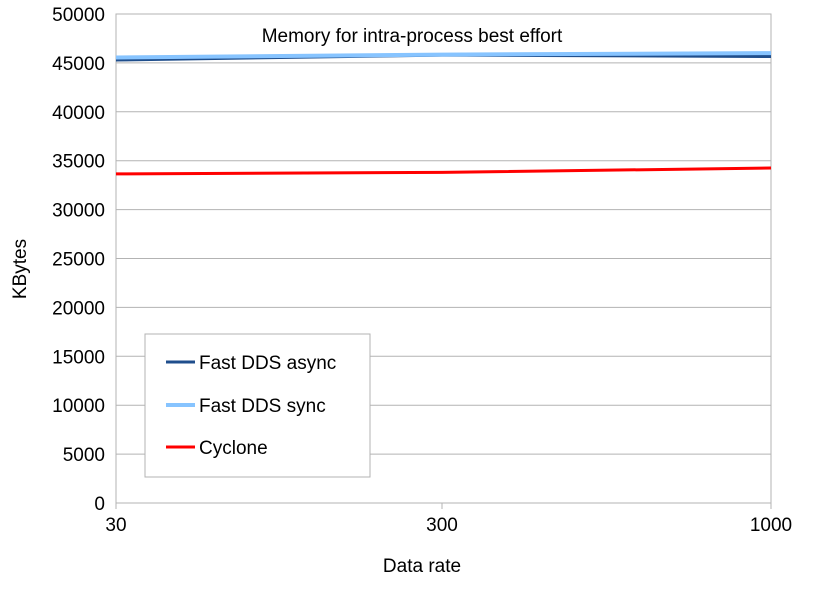  I want to click on chart-title: Memory for intra-process best effort, so click(412, 36).